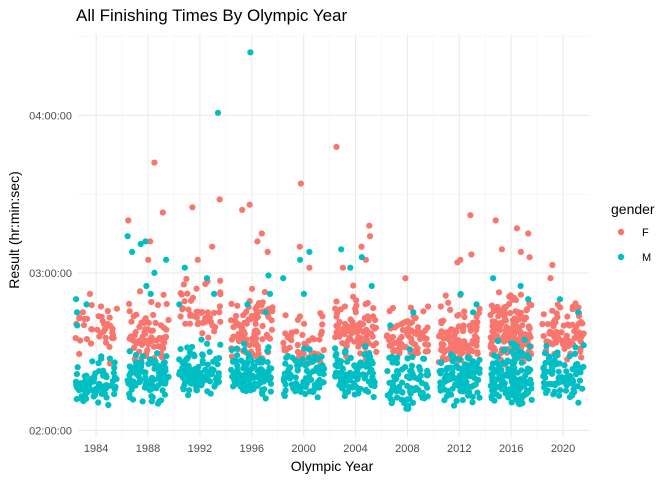 This screenshot has height=480, width=672. What do you see at coordinates (50, 273) in the screenshot?
I see `y-tick-labels: 02:00:00 03:00:00 04:00:00` at bounding box center [50, 273].